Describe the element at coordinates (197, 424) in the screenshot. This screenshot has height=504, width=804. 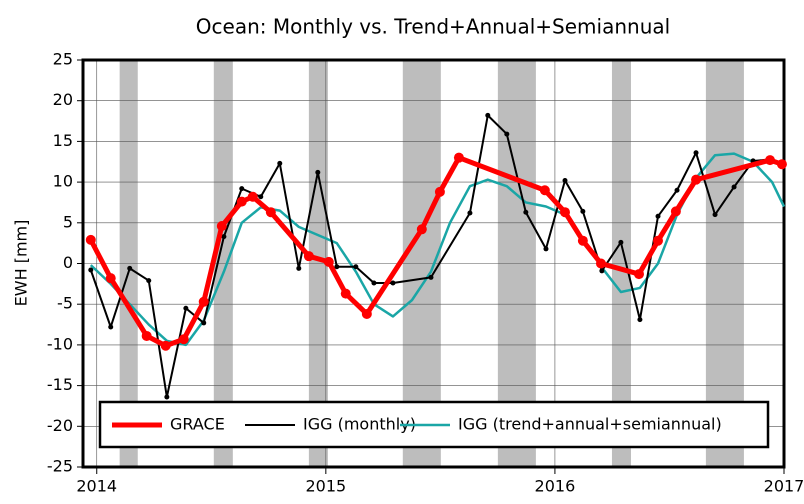
I see `legend-label: GRACE` at that location.